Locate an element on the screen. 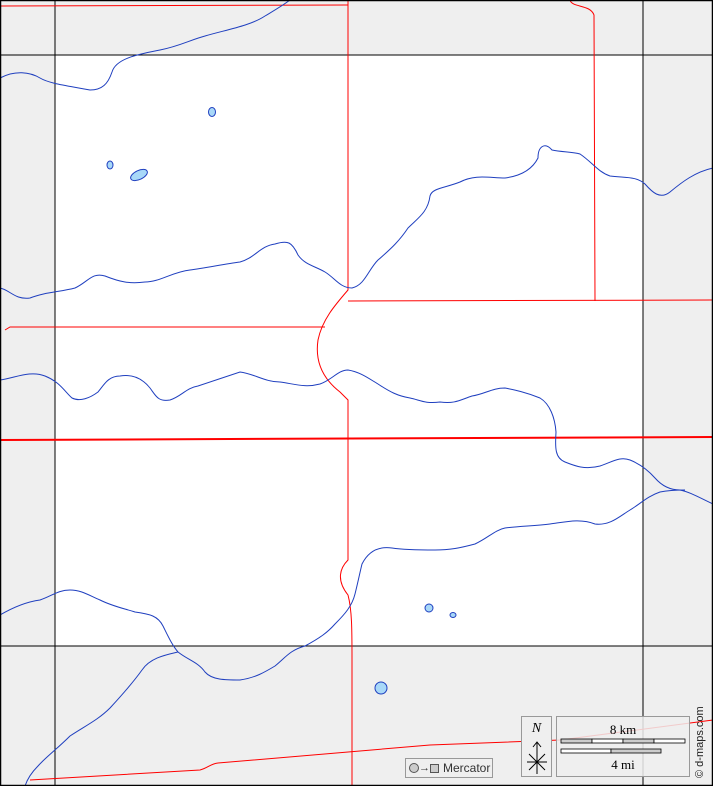 Image resolution: width=713 pixels, height=786 pixels. scale-bars is located at coordinates (623, 746).